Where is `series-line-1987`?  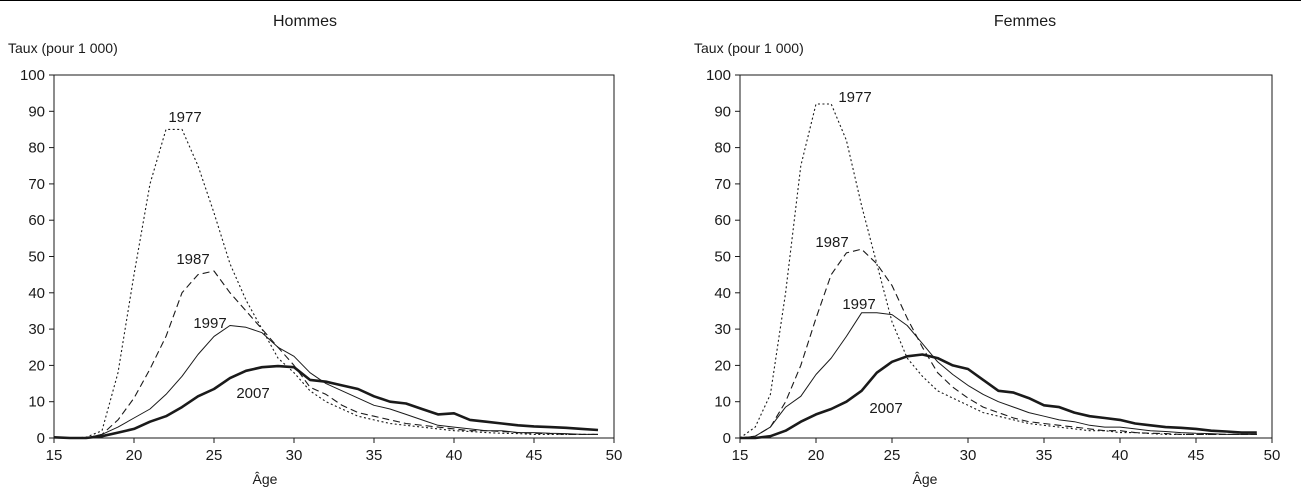 series-line-1987 is located at coordinates (325, 354).